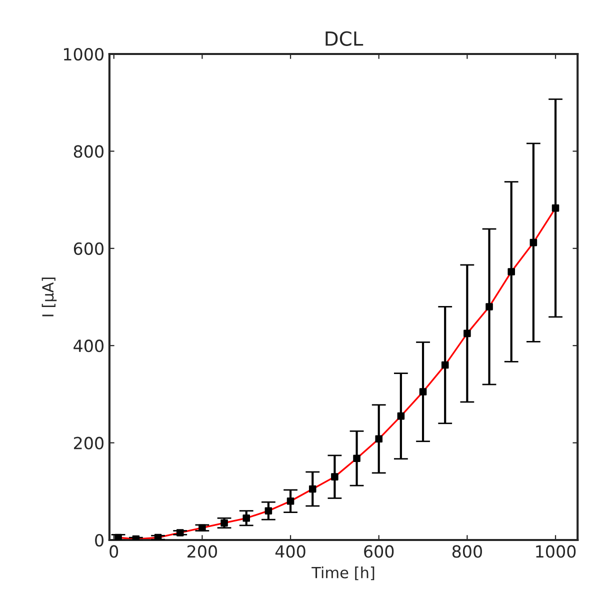  I want to click on y-tick-label: 800, so click(89, 151).